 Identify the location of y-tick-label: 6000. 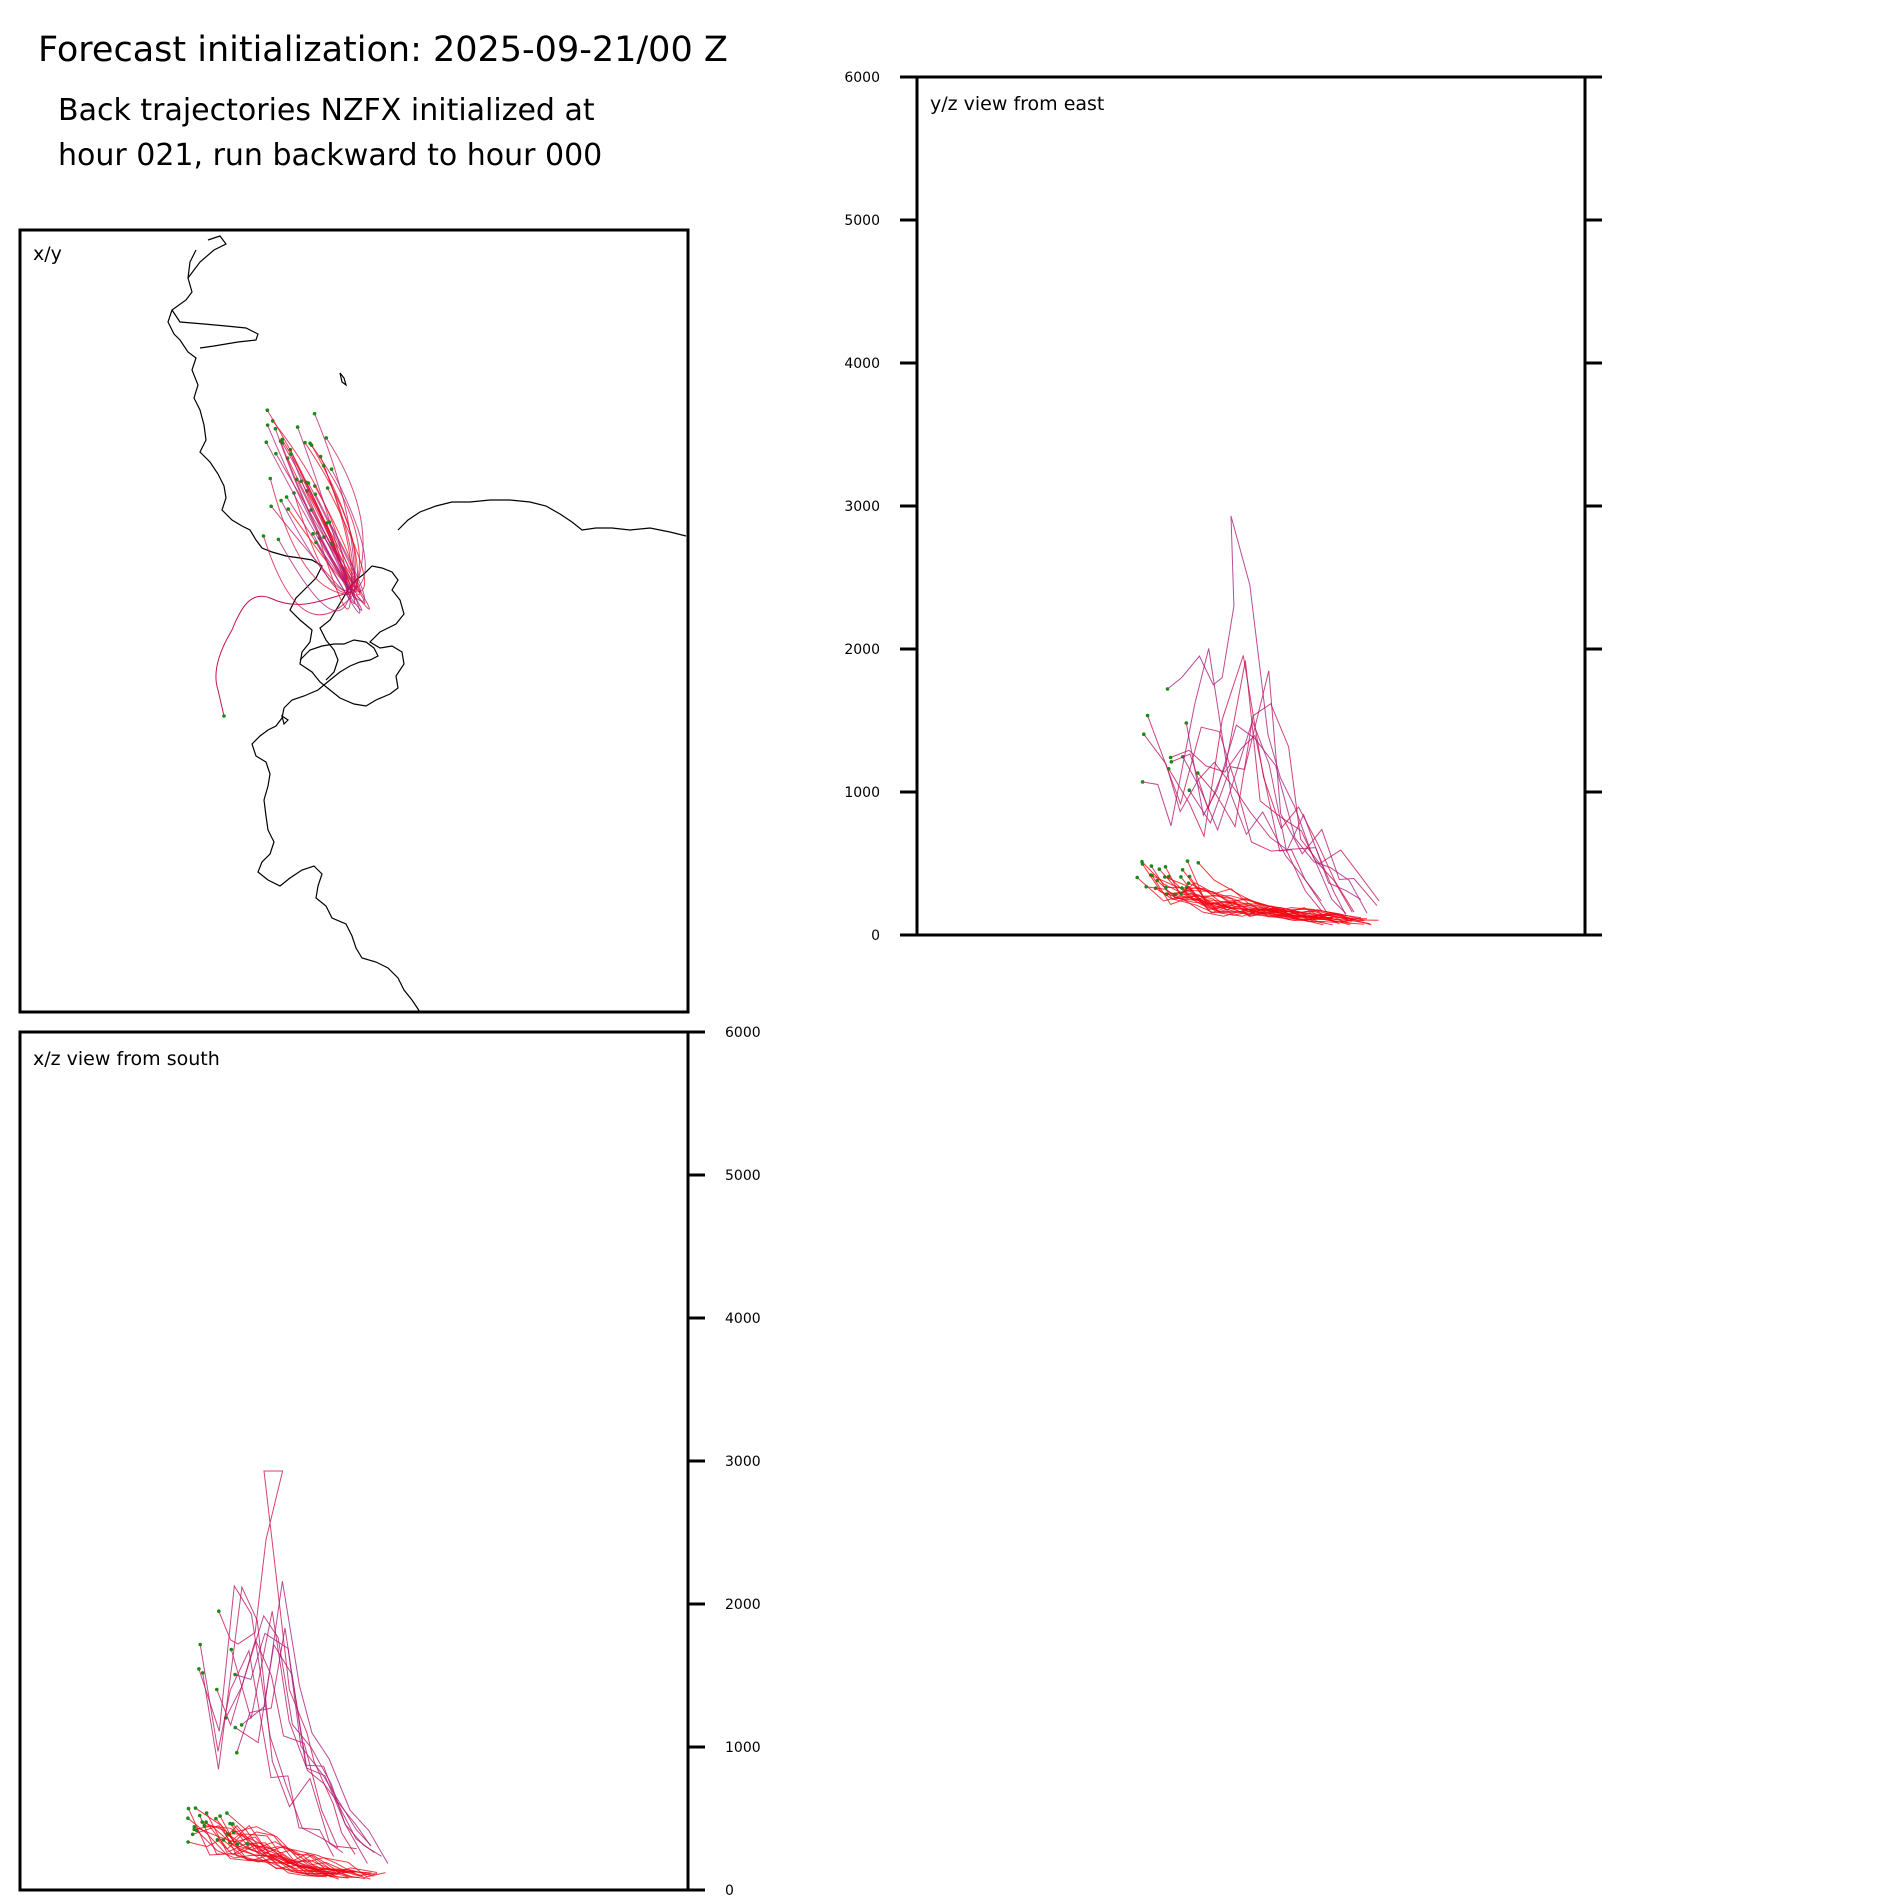
(743, 1033).